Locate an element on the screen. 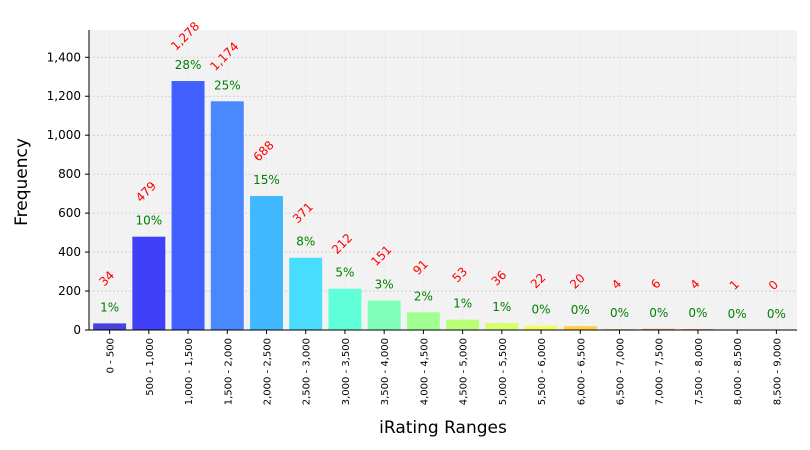 This screenshot has width=810, height=450. y-tick-label: 200 is located at coordinates (69, 291).